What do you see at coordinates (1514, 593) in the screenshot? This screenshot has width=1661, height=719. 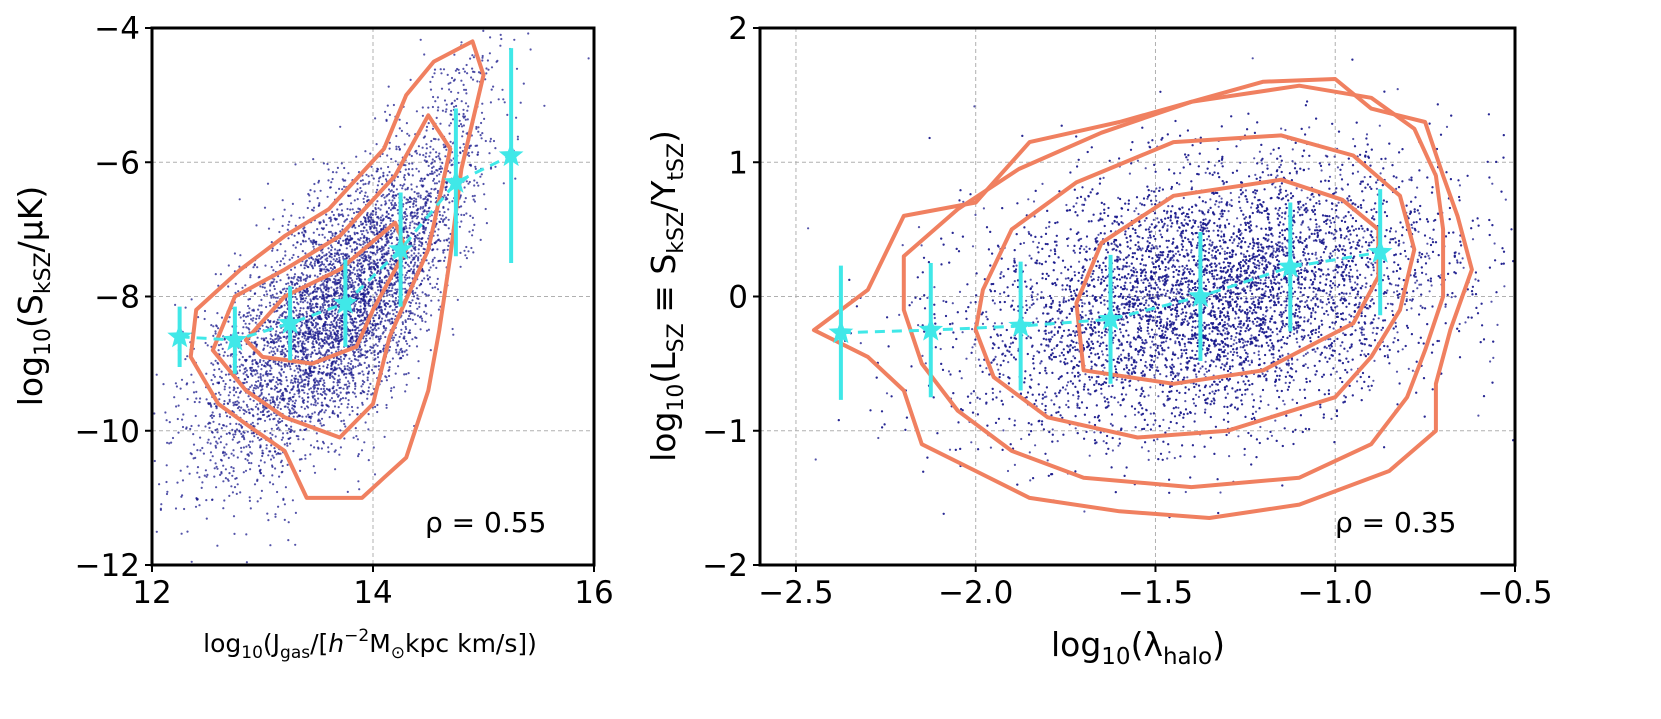 I see `x-tick-label: −0.5` at bounding box center [1514, 593].